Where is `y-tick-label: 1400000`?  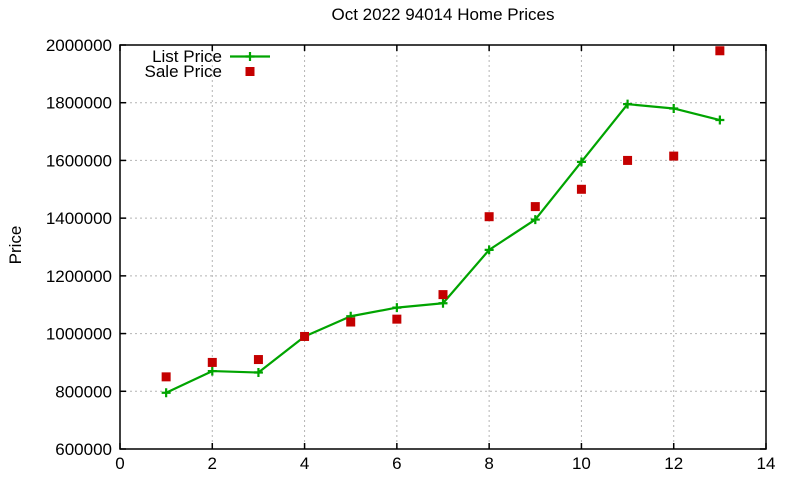
y-tick-label: 1400000 is located at coordinates (79, 218).